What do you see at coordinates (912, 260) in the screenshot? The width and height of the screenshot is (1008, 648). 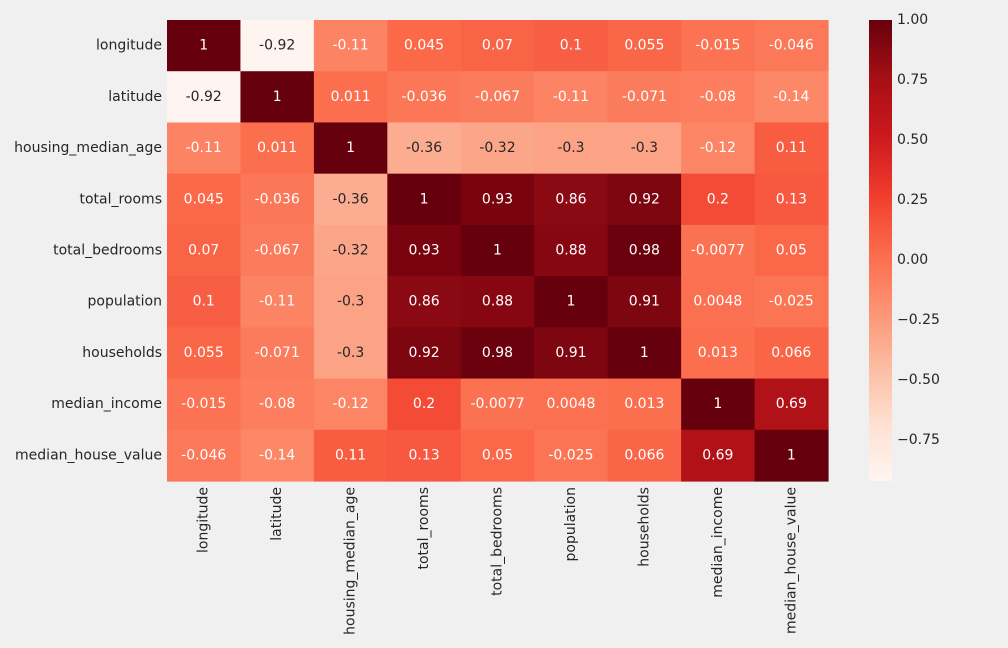 I see `colorbar-tick-label: 0.00` at bounding box center [912, 260].